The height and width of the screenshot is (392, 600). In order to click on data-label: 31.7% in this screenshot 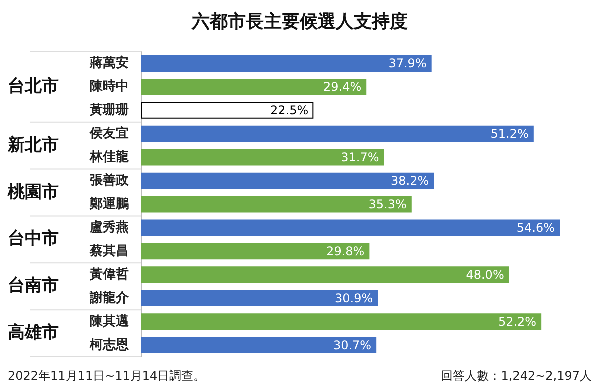, I will do `click(360, 157)`.